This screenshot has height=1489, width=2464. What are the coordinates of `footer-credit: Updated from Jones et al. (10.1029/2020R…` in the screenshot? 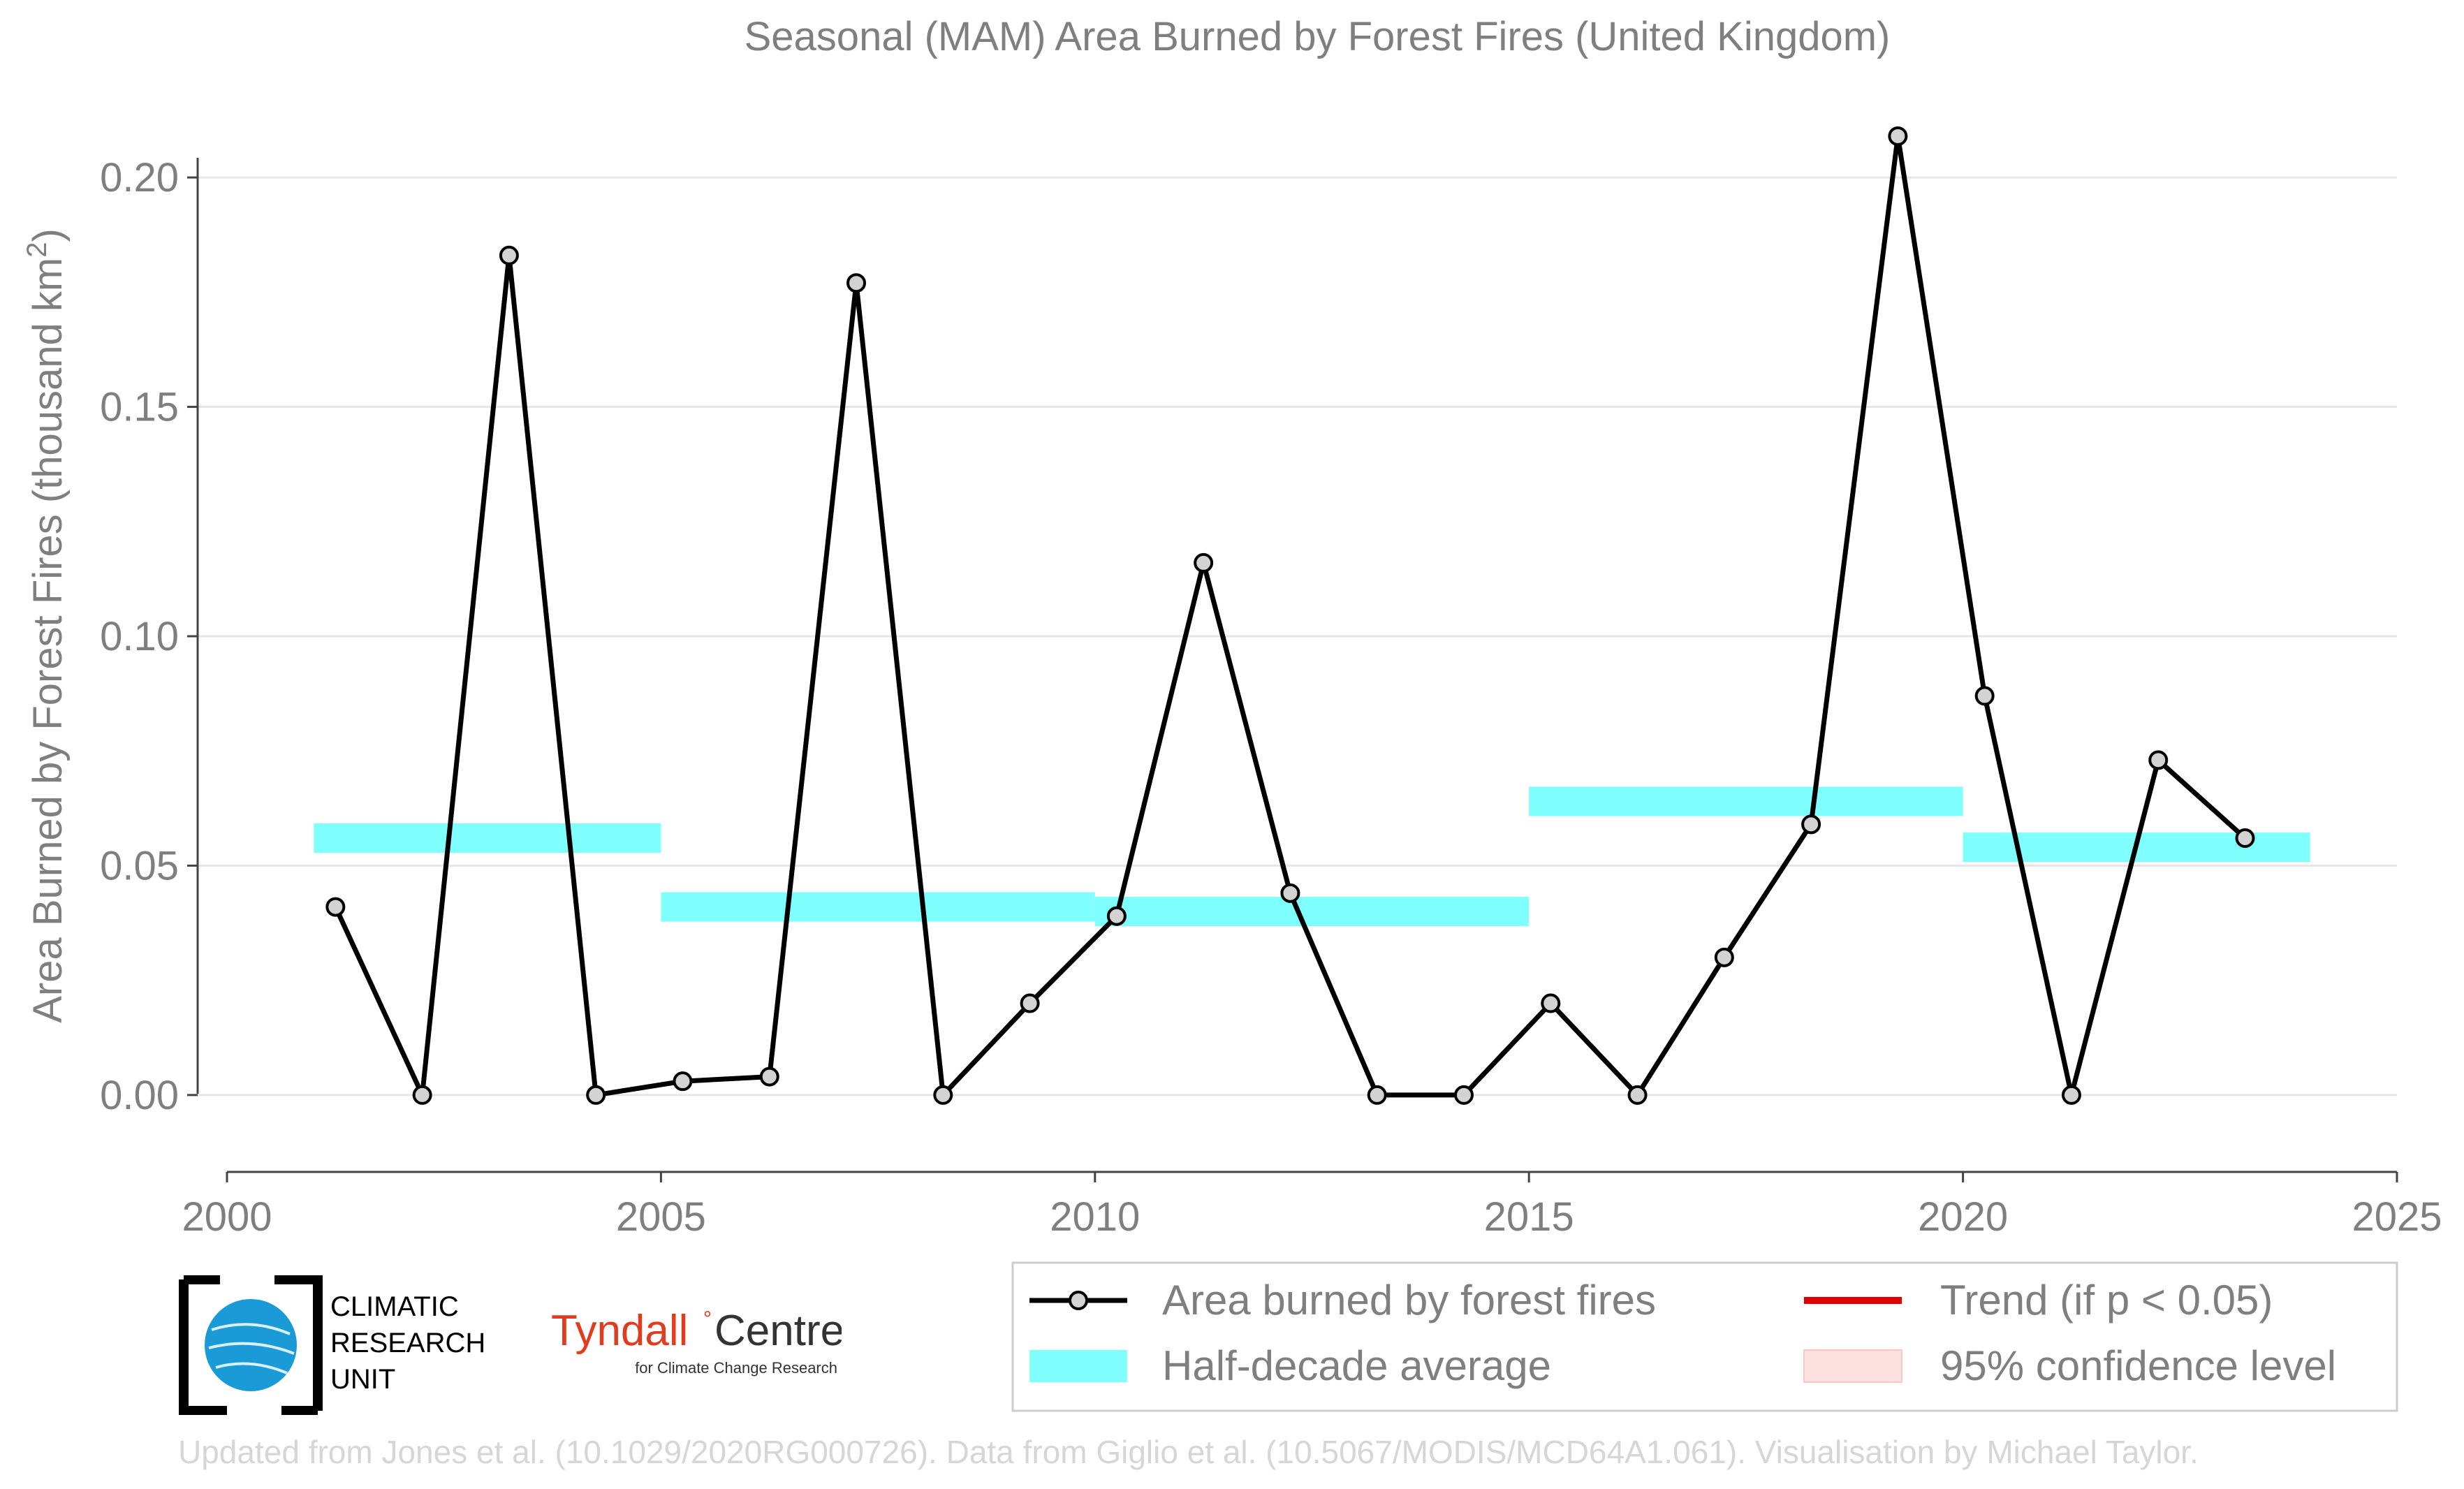 It's located at (1188, 1452).